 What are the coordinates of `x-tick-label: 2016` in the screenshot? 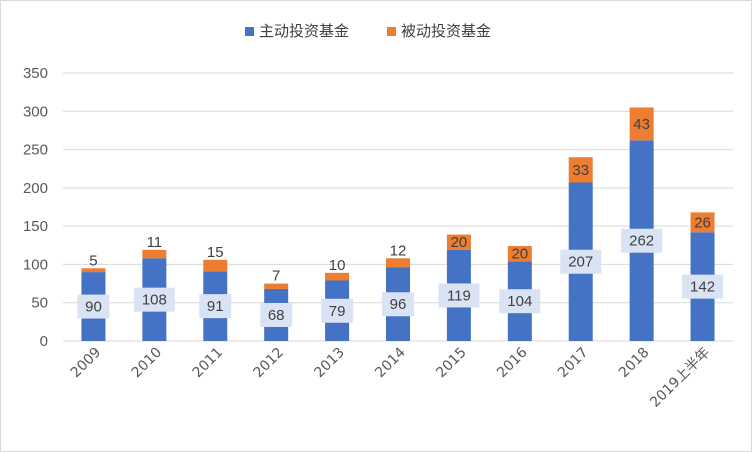 It's located at (512, 362).